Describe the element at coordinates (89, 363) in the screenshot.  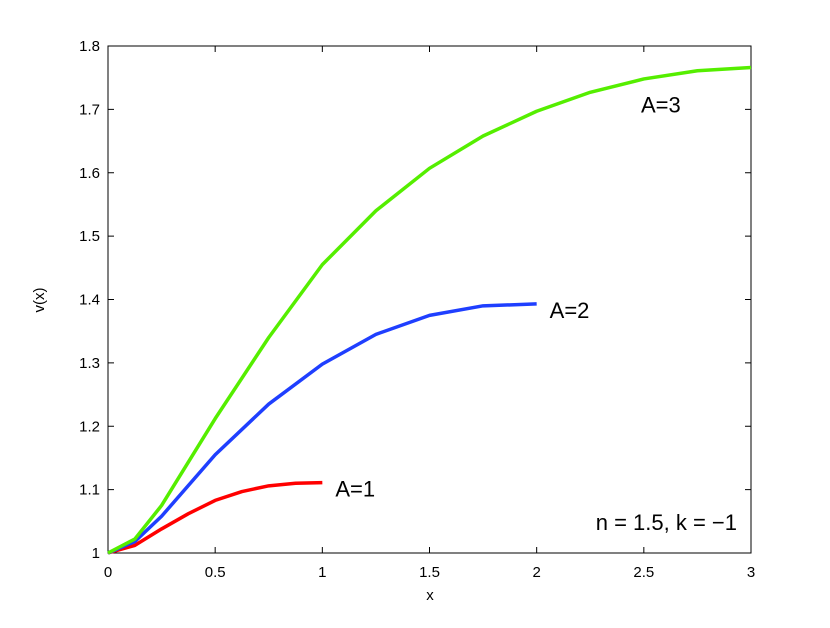
I see `y-tick-label: 1.3` at that location.